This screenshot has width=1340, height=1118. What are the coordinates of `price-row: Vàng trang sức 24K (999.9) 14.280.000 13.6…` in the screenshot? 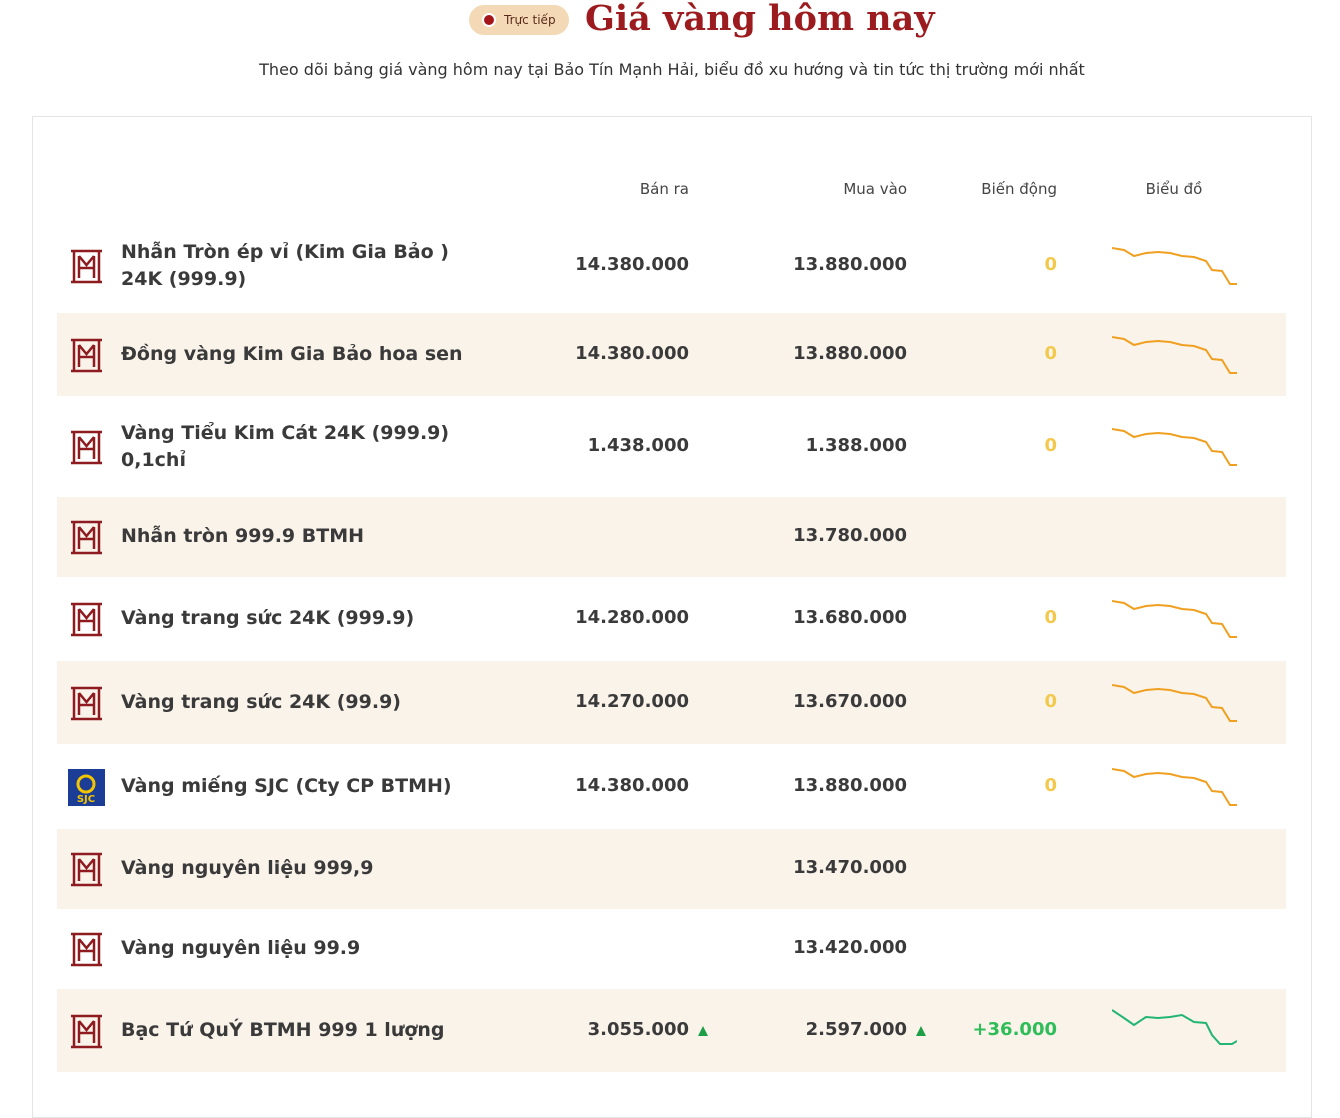 It's located at (671, 618).